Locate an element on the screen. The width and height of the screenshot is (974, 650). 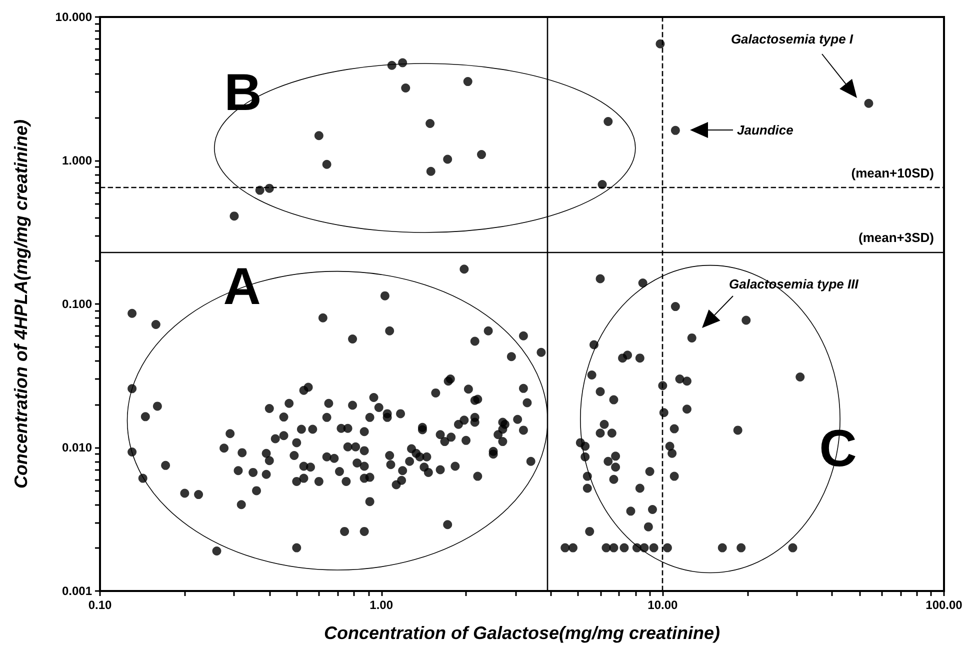
ref-line-label: (mean+3SD) is located at coordinates (896, 238).